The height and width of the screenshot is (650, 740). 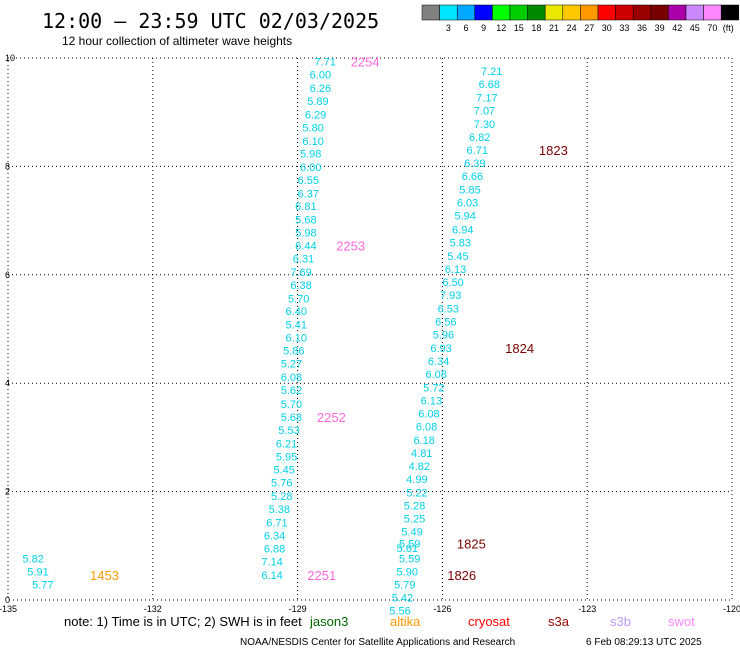 I want to click on wave-height-label: 6.55, so click(x=308, y=181).